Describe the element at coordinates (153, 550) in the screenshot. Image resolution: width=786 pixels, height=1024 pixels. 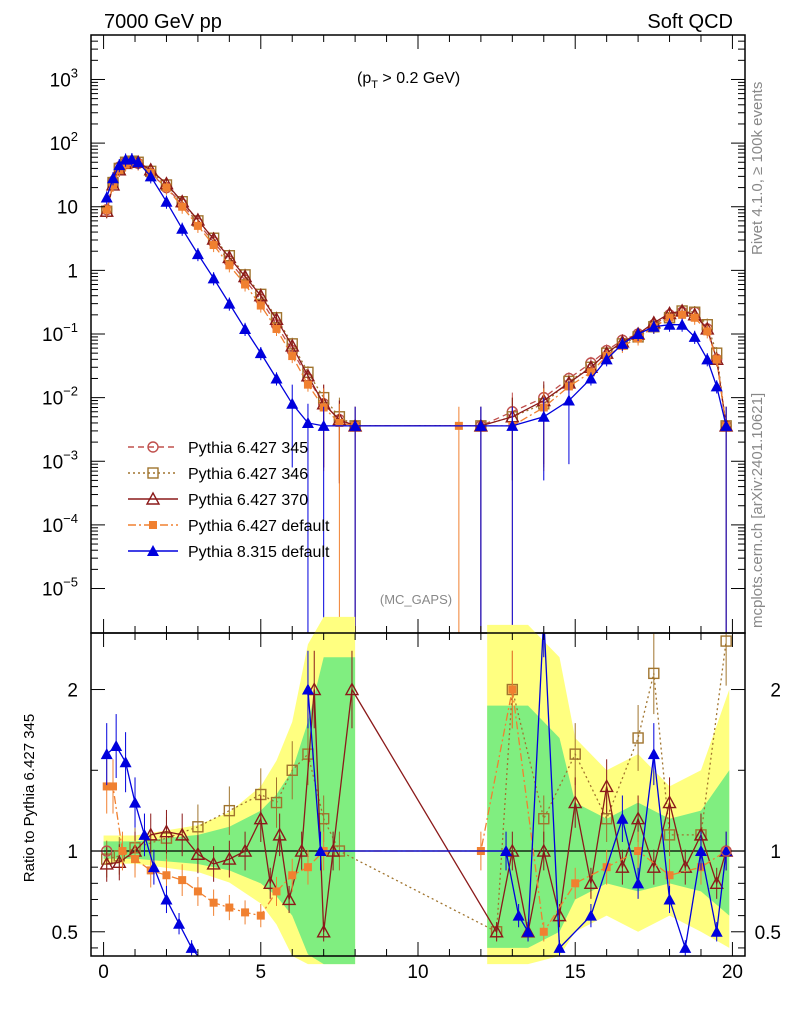
I see `legend-marker-p8` at that location.